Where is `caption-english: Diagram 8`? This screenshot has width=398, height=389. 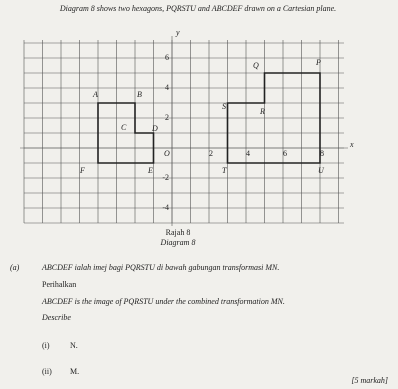
caption-english: Diagram 8 is located at coordinates (178, 242).